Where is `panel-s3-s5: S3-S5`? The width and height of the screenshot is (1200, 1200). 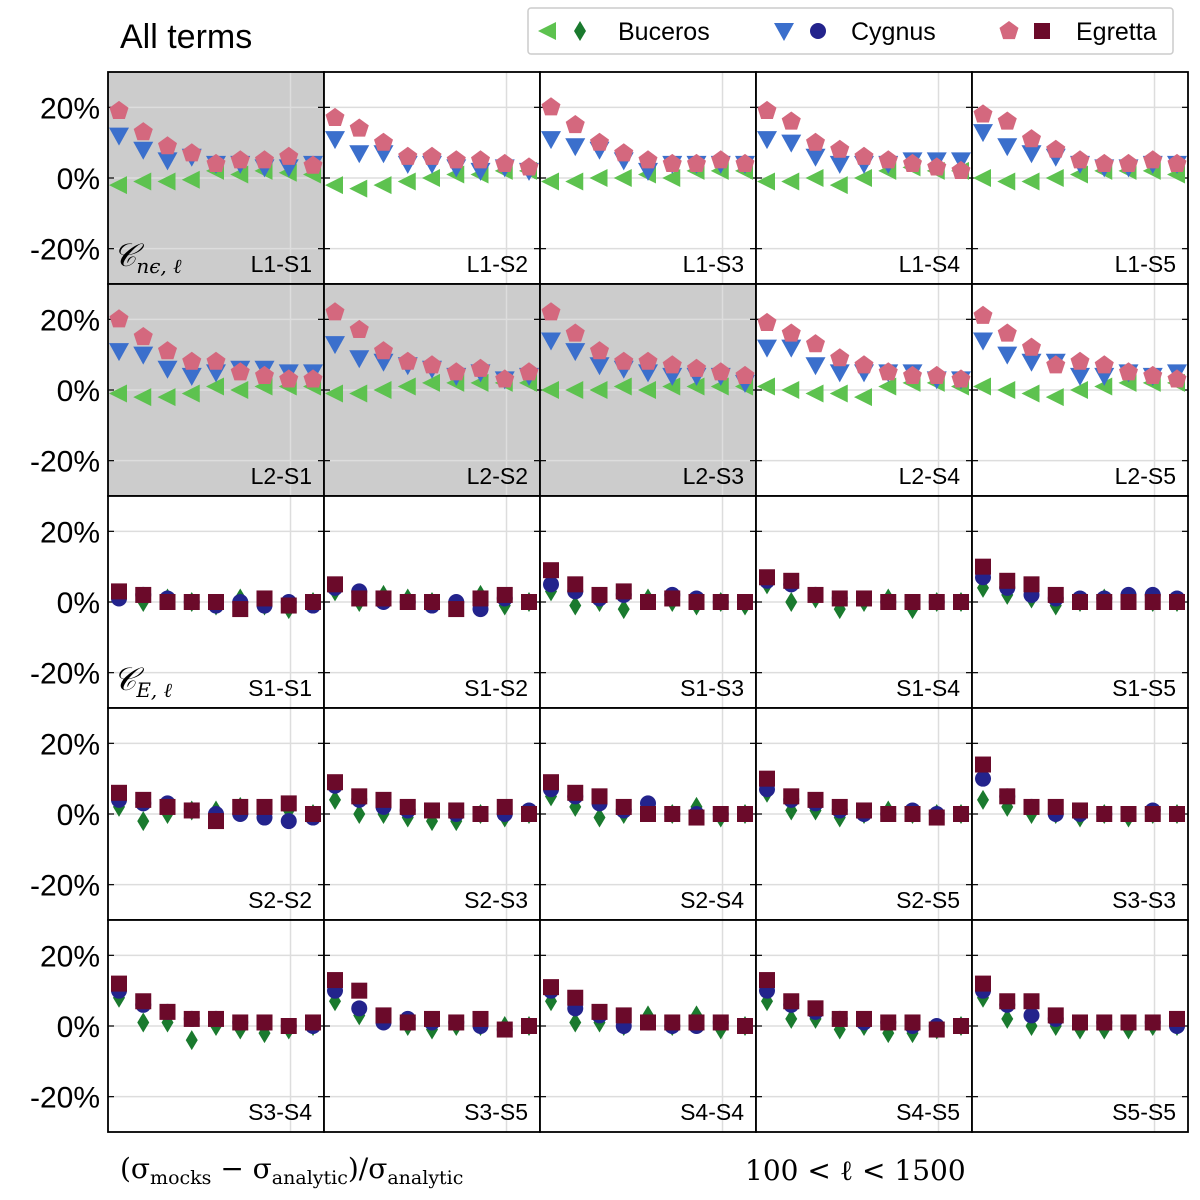
panel-s3-s5: S3-S5 is located at coordinates (432, 1026).